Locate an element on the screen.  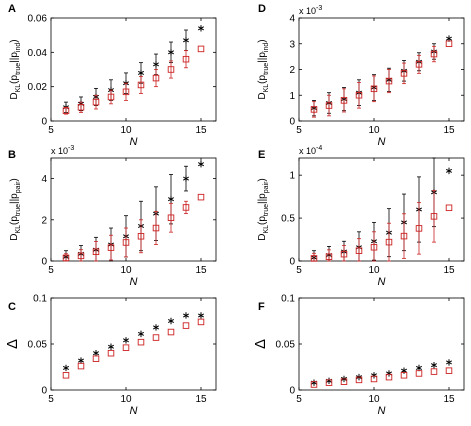
panel-F: F 5 10 15 0 0.05 0.1 N Δ is located at coordinates (358, 355).